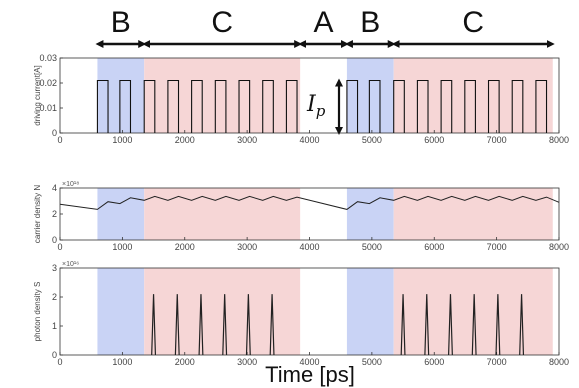 This screenshot has width=579, height=388. Describe the element at coordinates (321, 111) in the screenshot. I see `ip-subscript: p` at that location.